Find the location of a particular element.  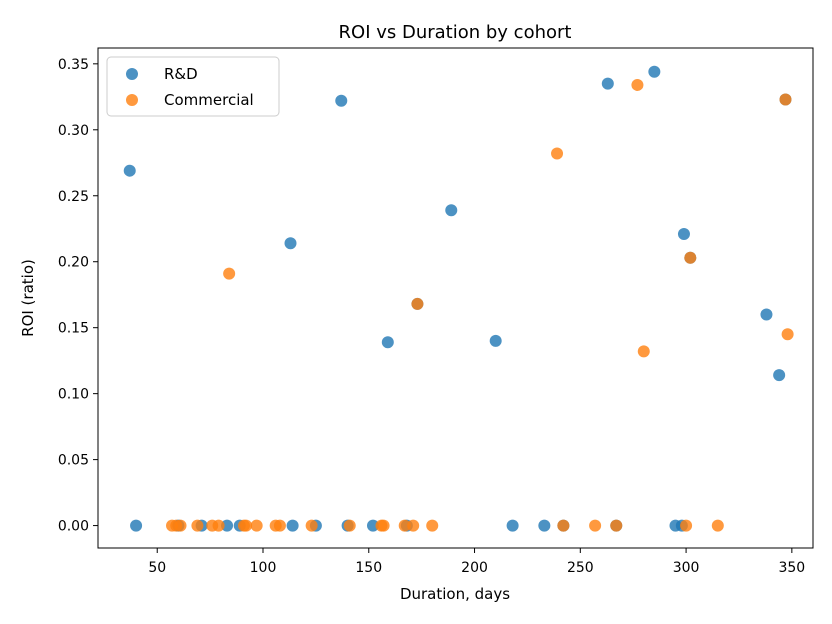

x-tick-label: 150 is located at coordinates (368, 568).